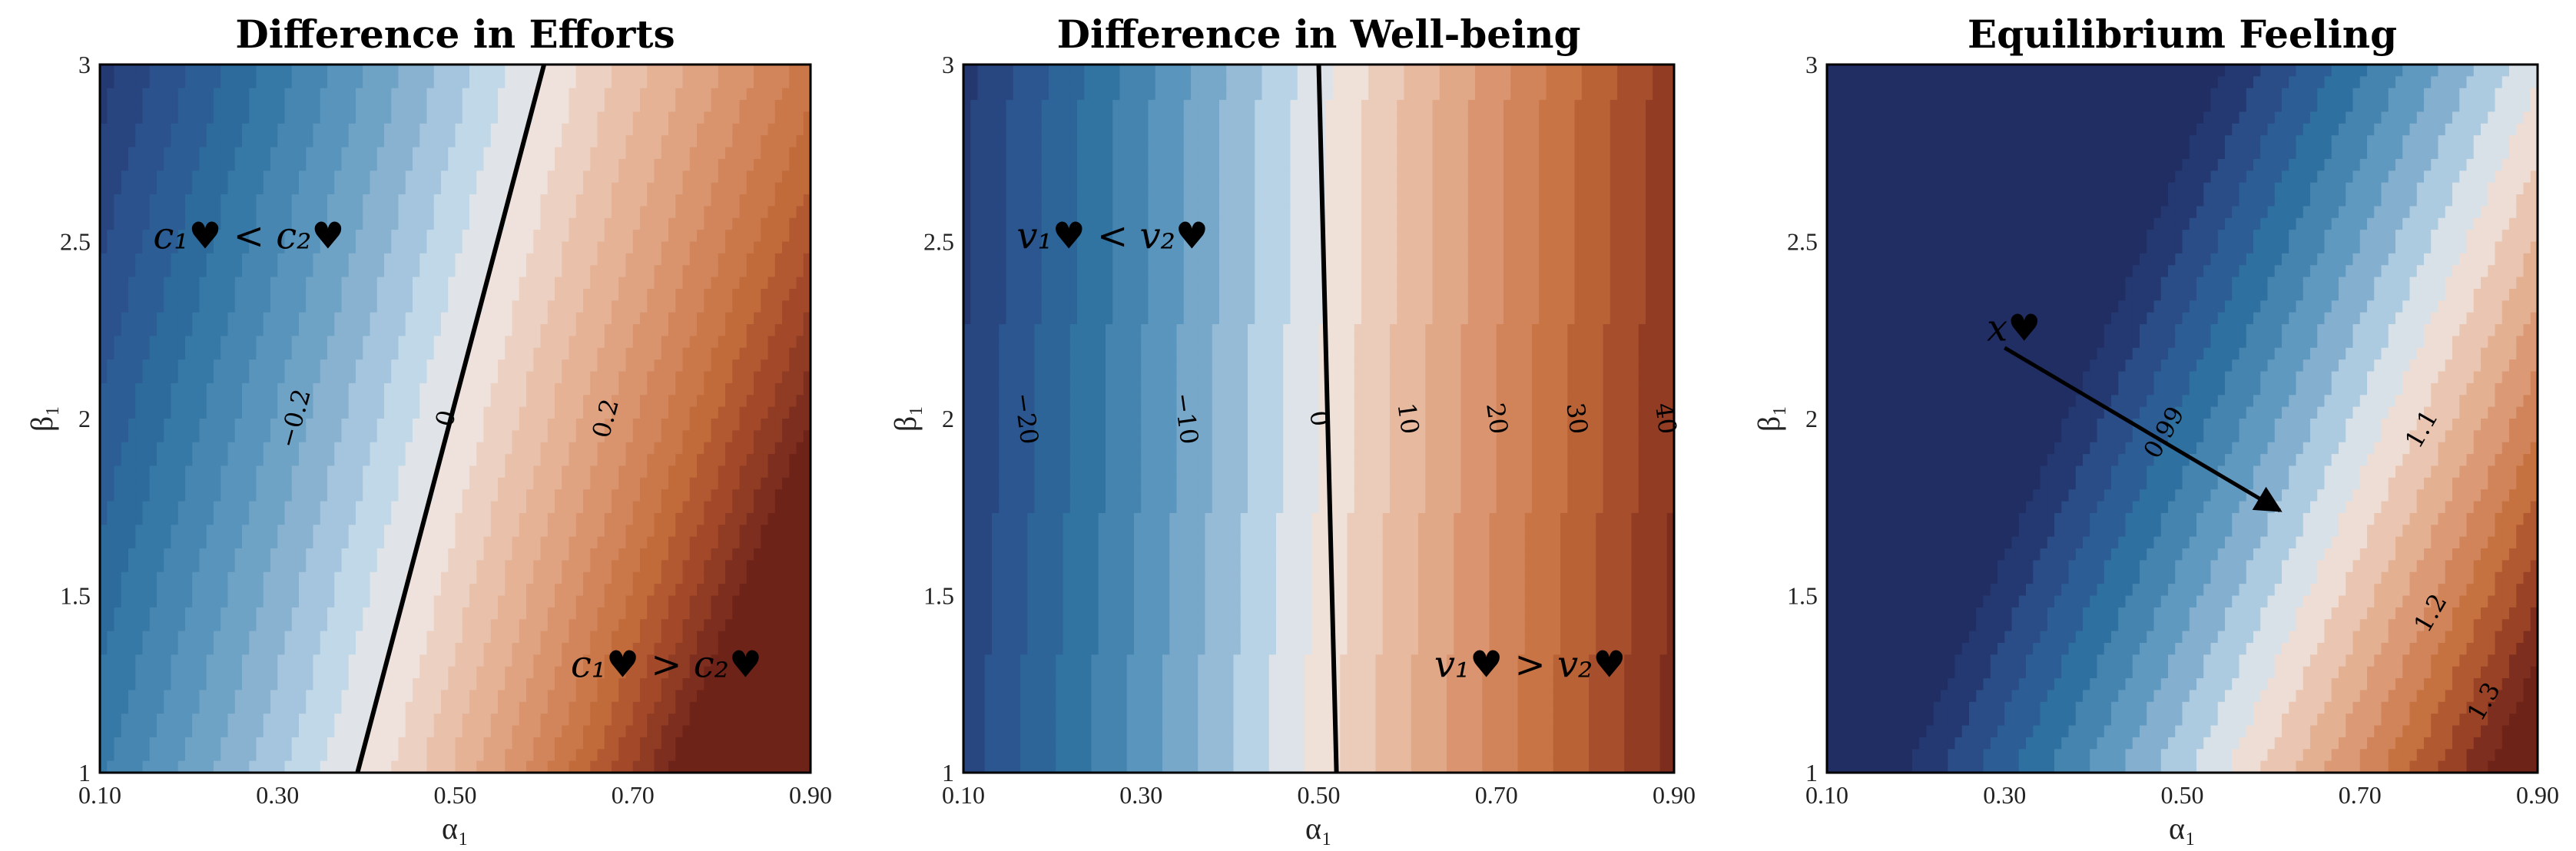 The image size is (2576, 851). What do you see at coordinates (1576, 419) in the screenshot?
I see `contour-label: 30` at bounding box center [1576, 419].